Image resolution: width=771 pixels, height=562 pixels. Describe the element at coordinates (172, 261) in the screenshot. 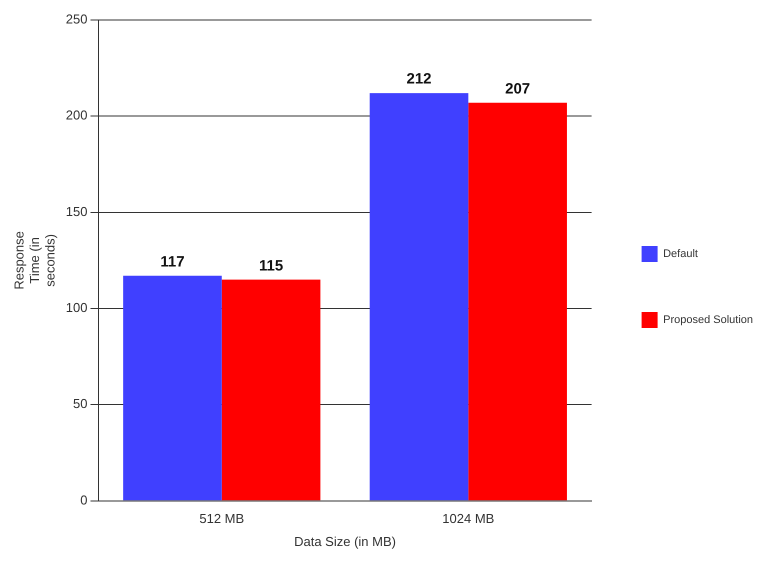

I see `data-label: 117` at that location.